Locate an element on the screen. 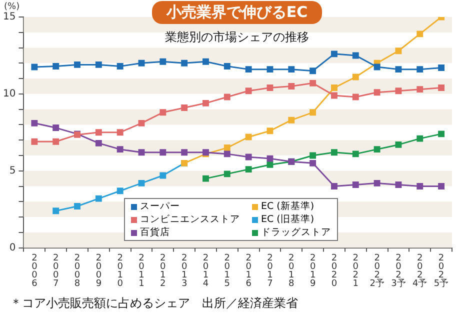 Image resolution: width=474 pixels, height=325 pixels. x-tick-label: 2023予 is located at coordinates (398, 271).